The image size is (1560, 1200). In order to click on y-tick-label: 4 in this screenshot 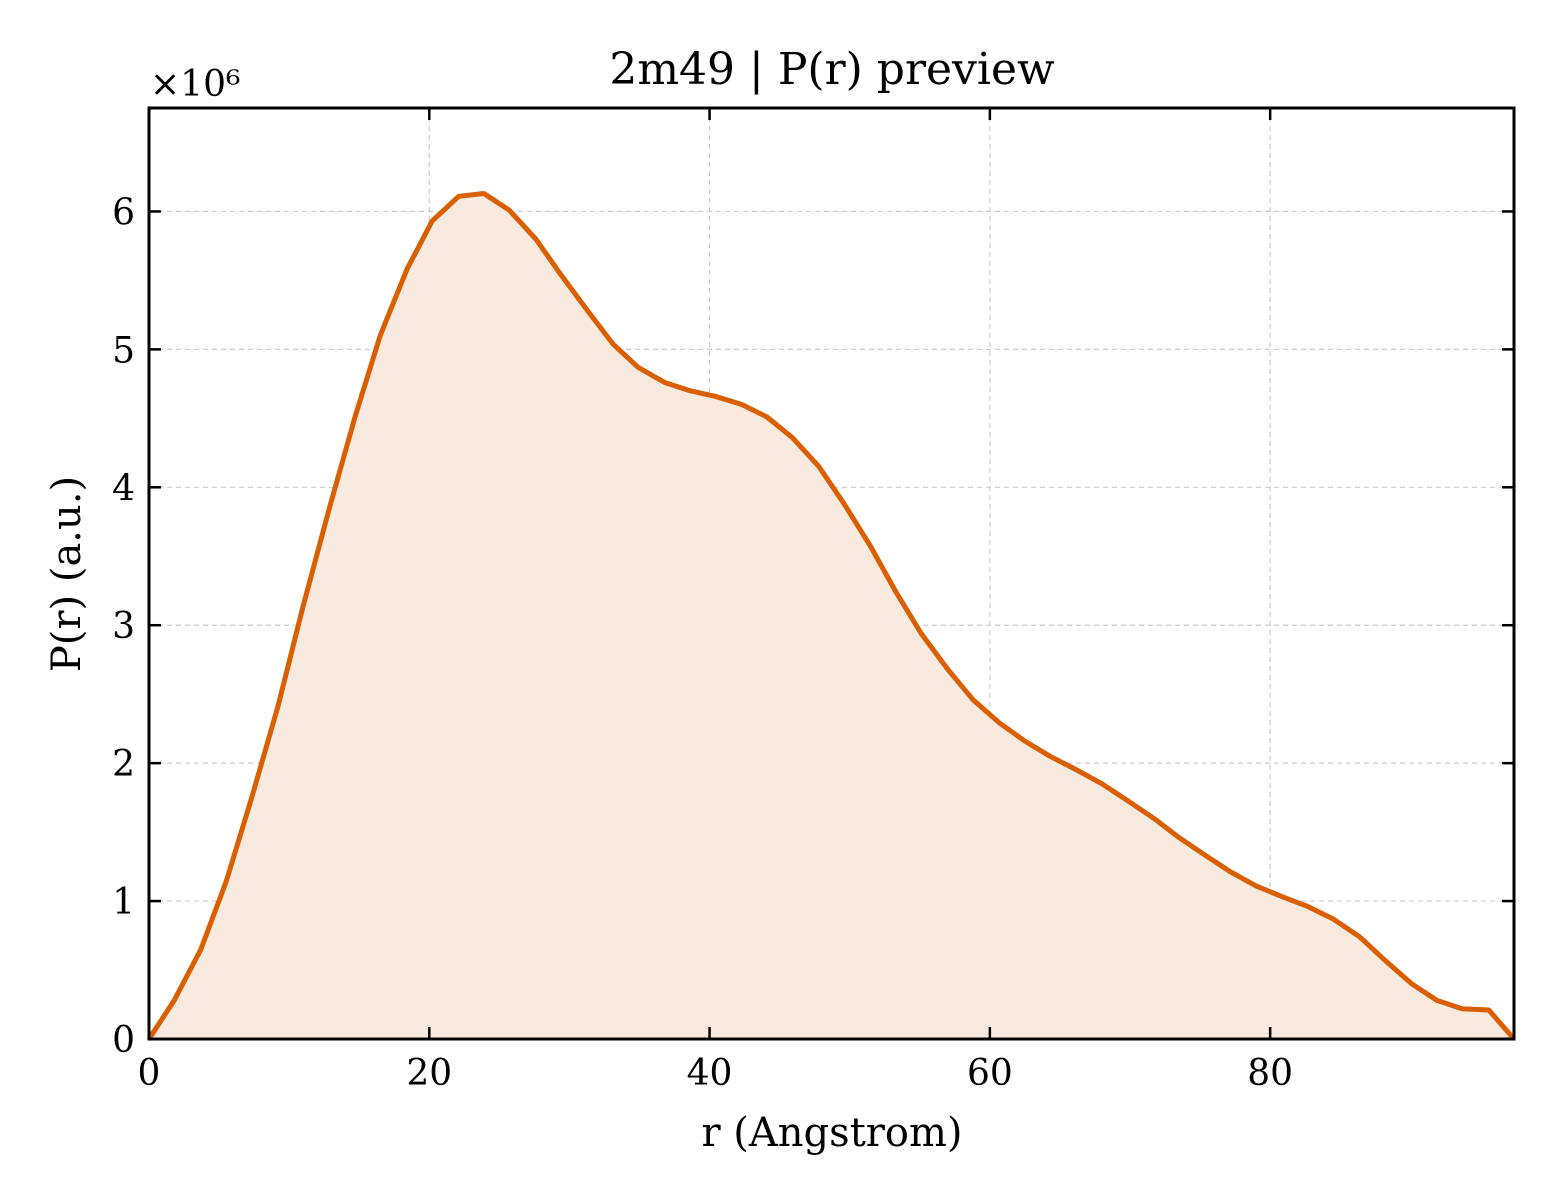, I will do `click(123, 488)`.